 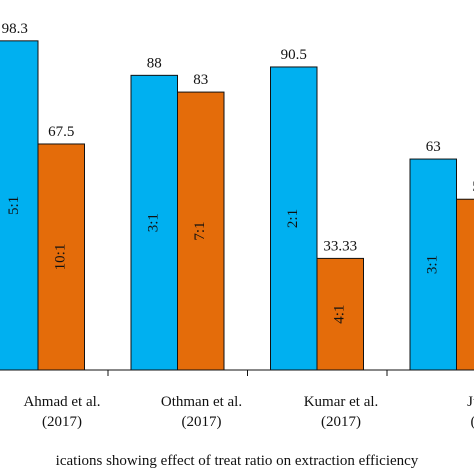 I want to click on value-label: 33.33, so click(x=340, y=246).